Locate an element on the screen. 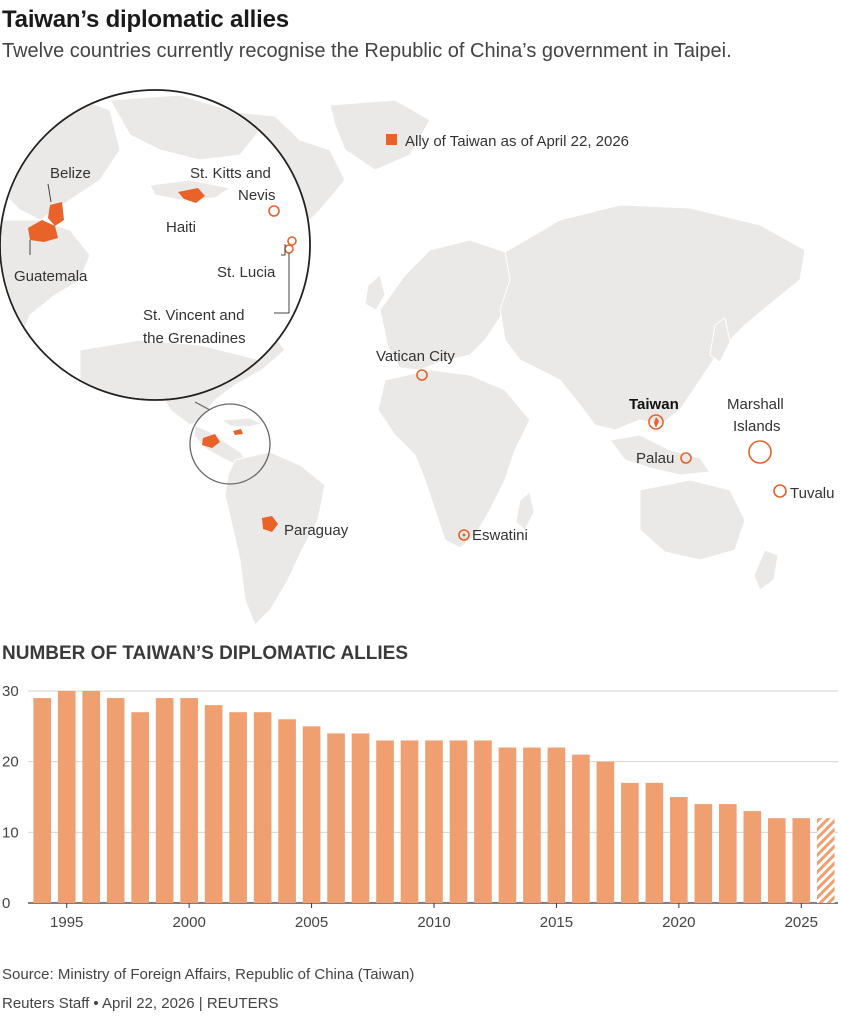  taiwan-shape is located at coordinates (656, 422).